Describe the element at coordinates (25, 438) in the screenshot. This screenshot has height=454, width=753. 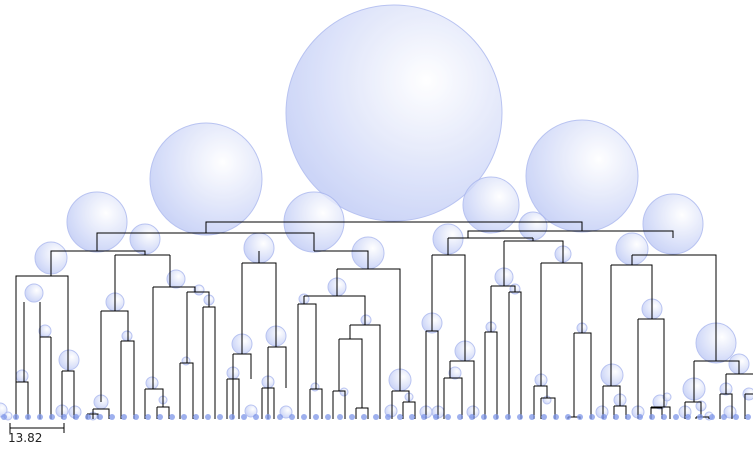
I see `scale-bar-label: 13.82` at that location.